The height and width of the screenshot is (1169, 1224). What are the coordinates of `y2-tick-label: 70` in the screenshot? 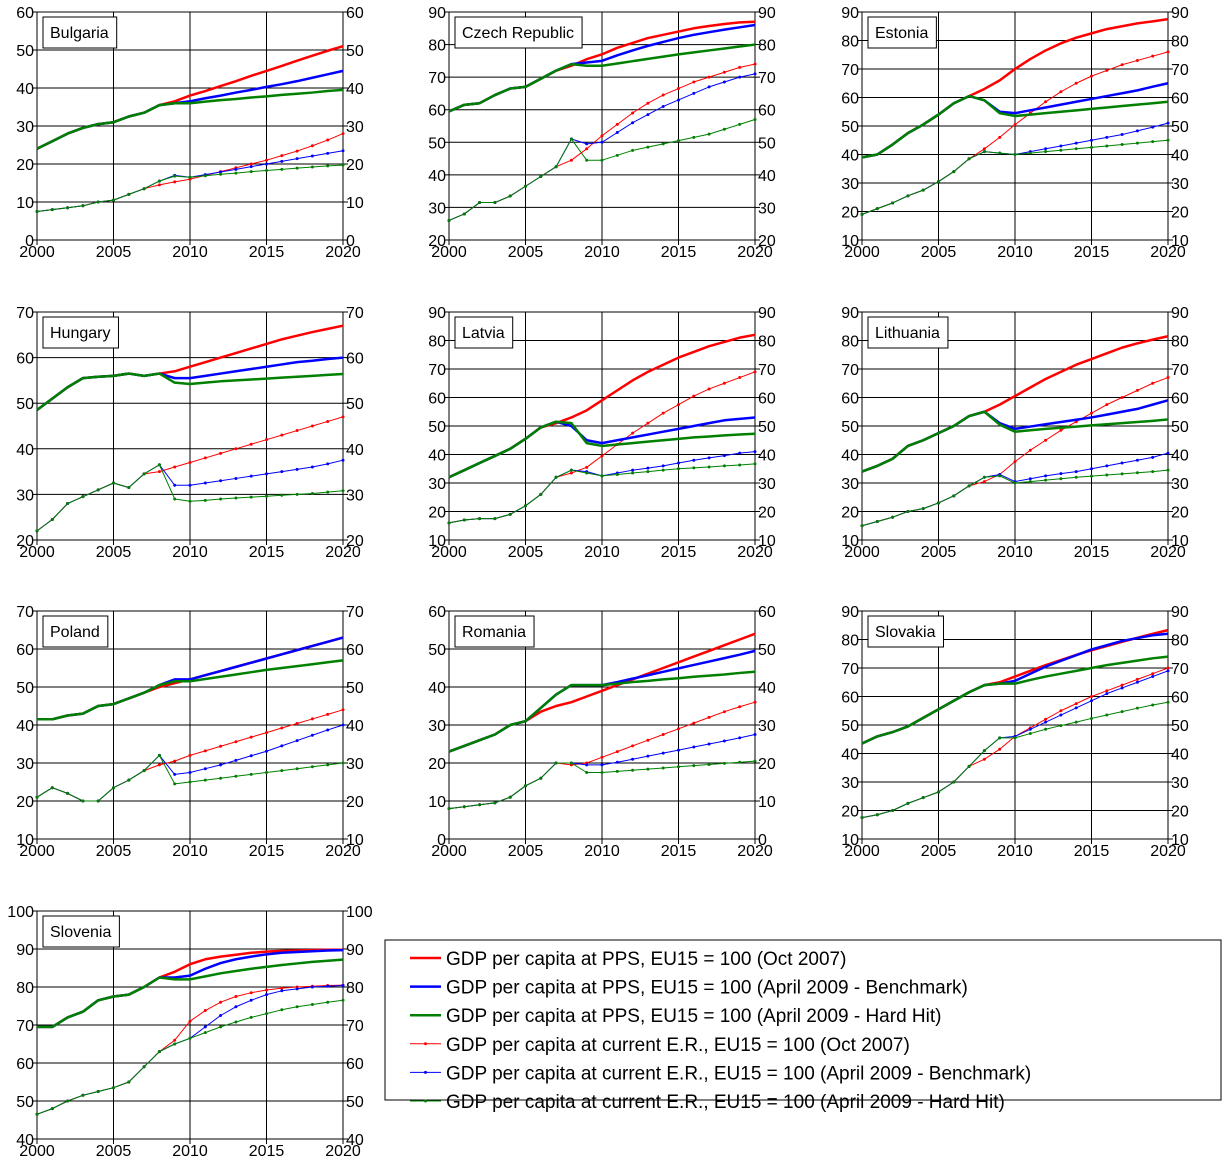 It's located at (1180, 370).